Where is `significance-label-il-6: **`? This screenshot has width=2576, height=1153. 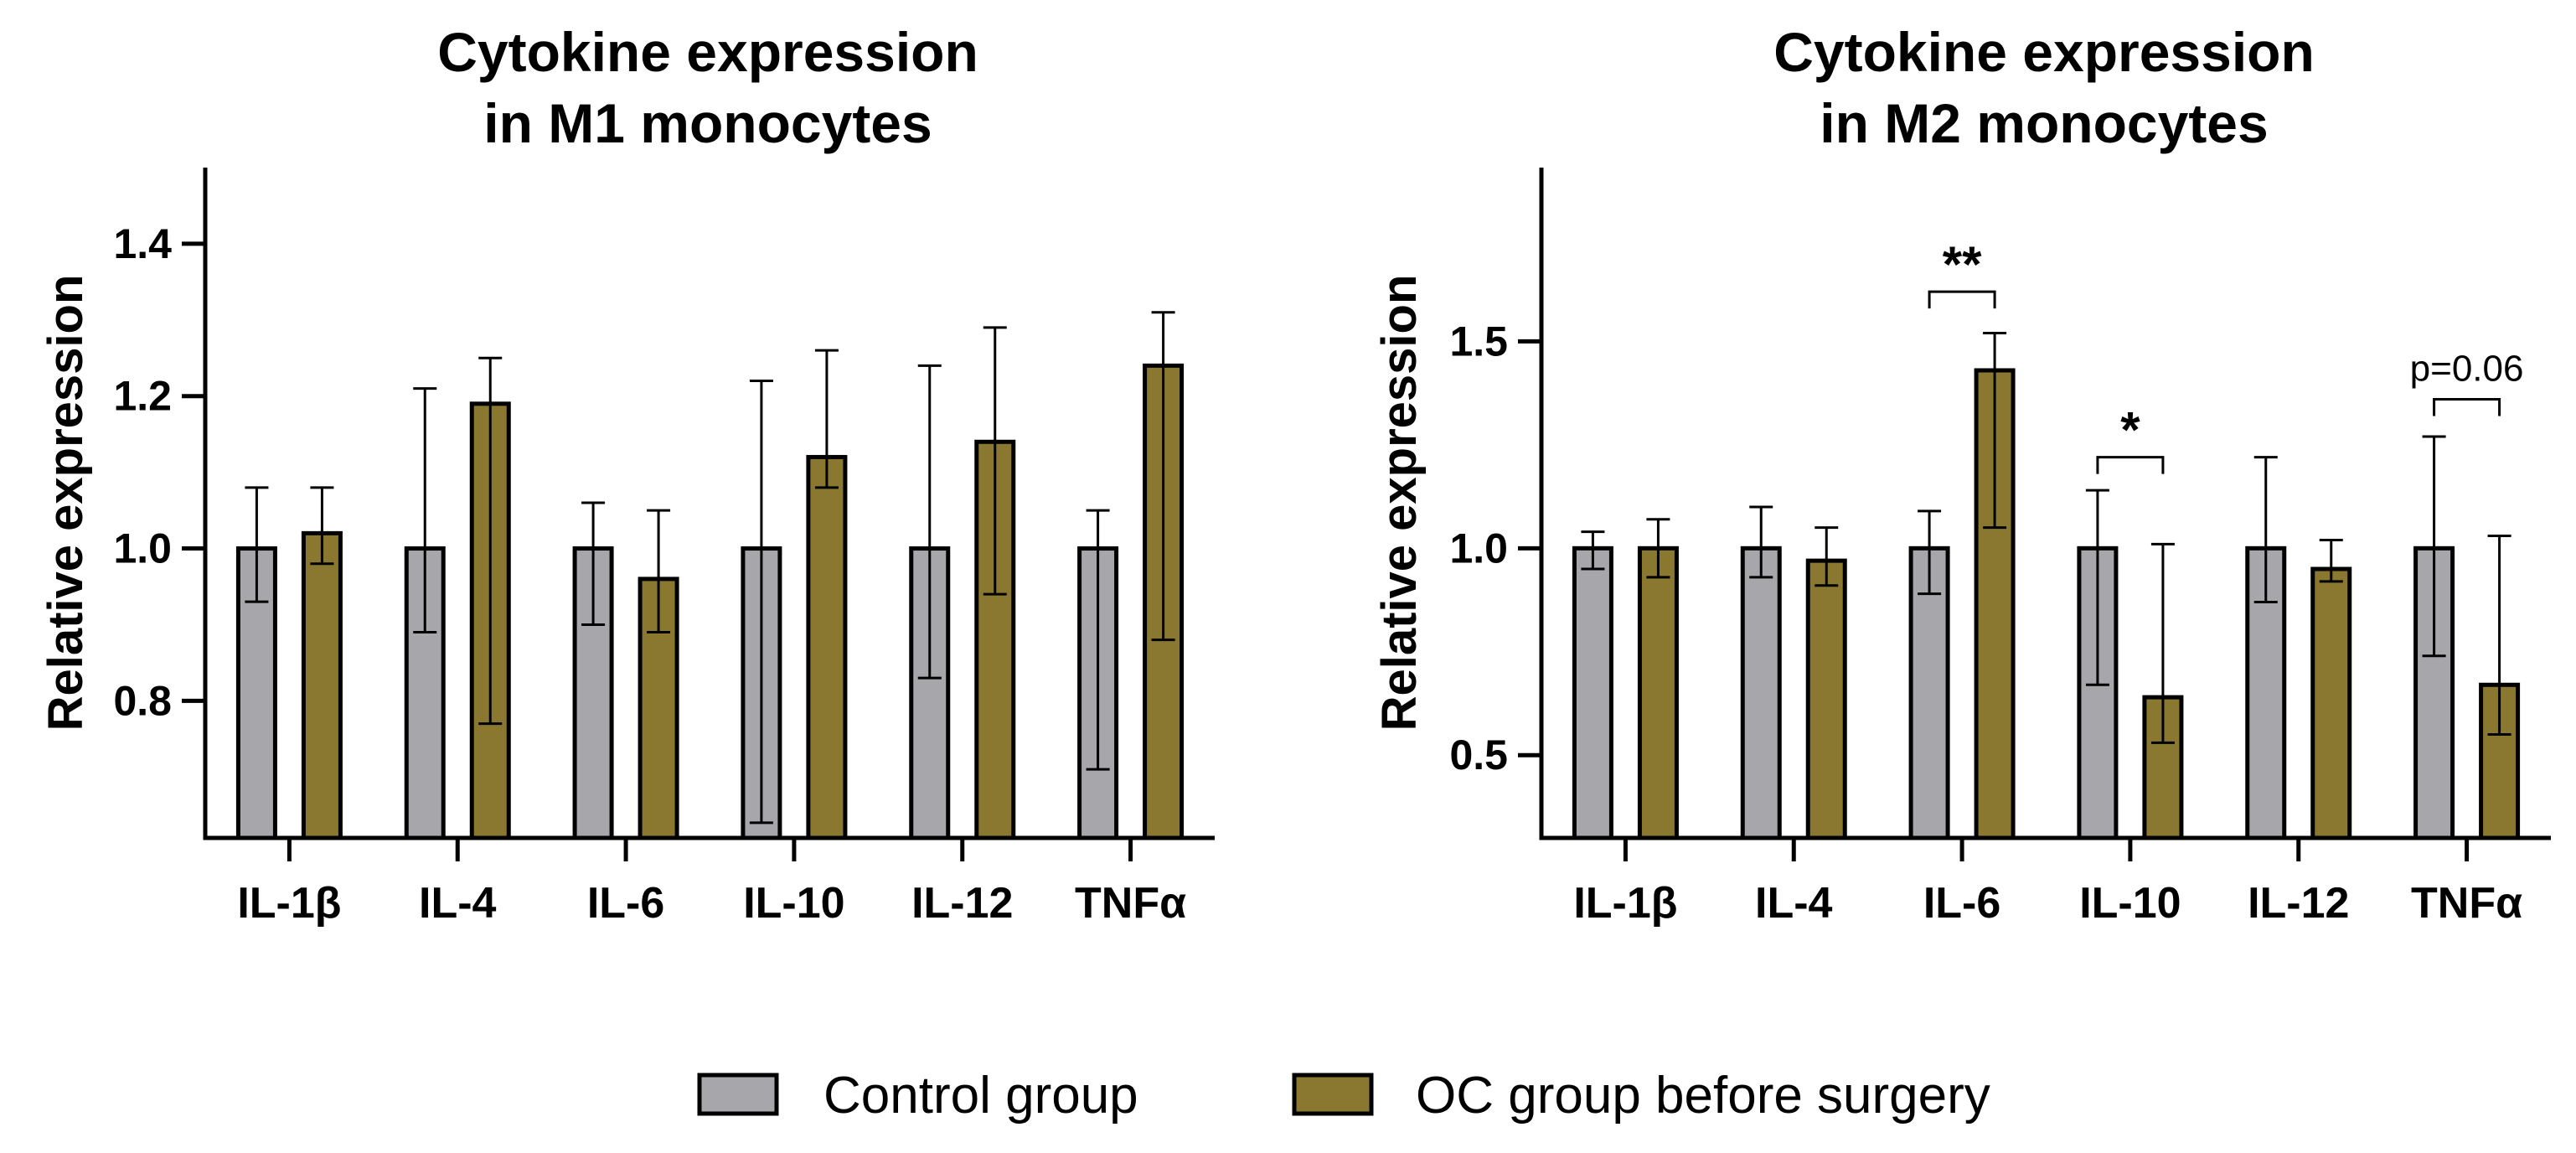 significance-label-il-6: ** is located at coordinates (1962, 264).